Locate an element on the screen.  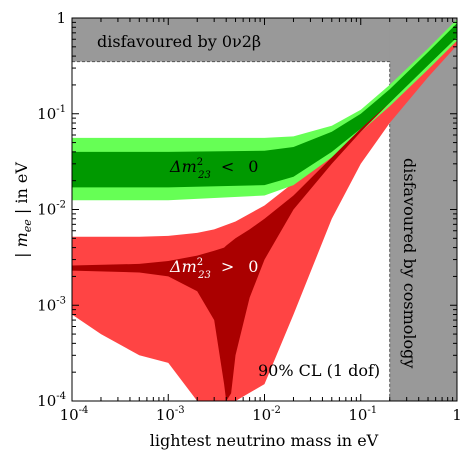
y-tick-label: 10⁻⁴ is located at coordinates (51, 400).